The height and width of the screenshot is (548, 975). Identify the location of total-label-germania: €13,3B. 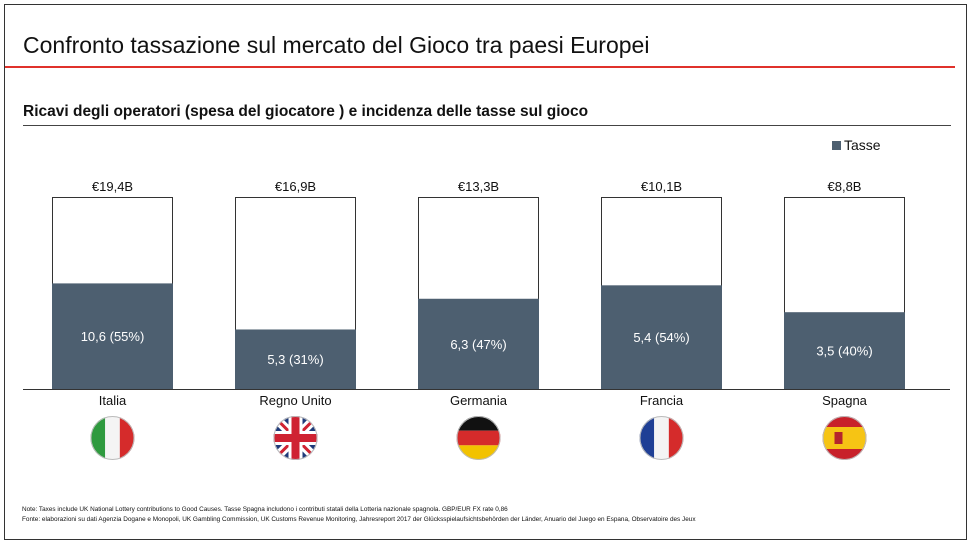
(478, 186).